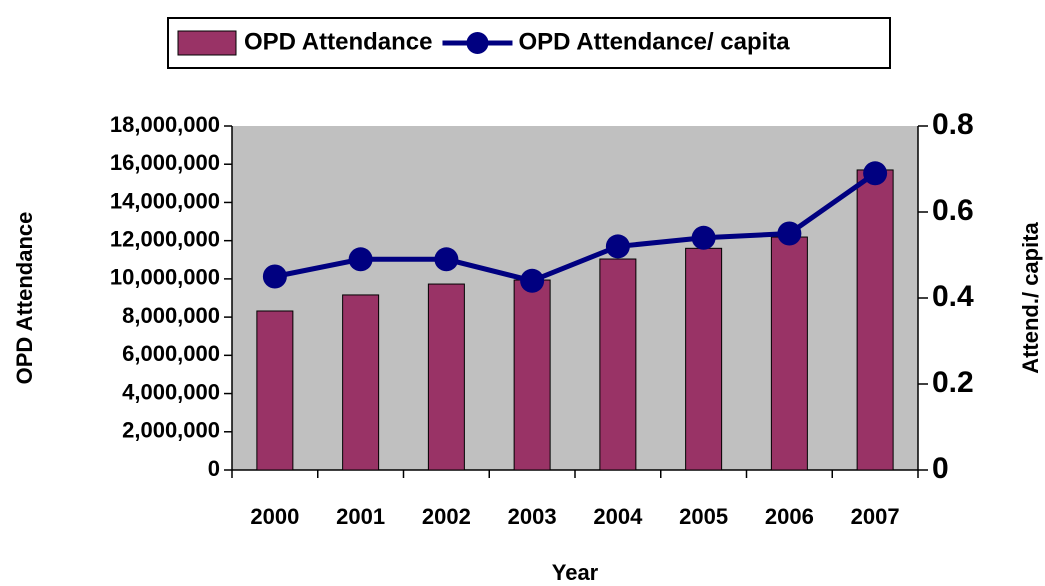 The image size is (1045, 586). I want to click on legend-swatch, so click(207, 43).